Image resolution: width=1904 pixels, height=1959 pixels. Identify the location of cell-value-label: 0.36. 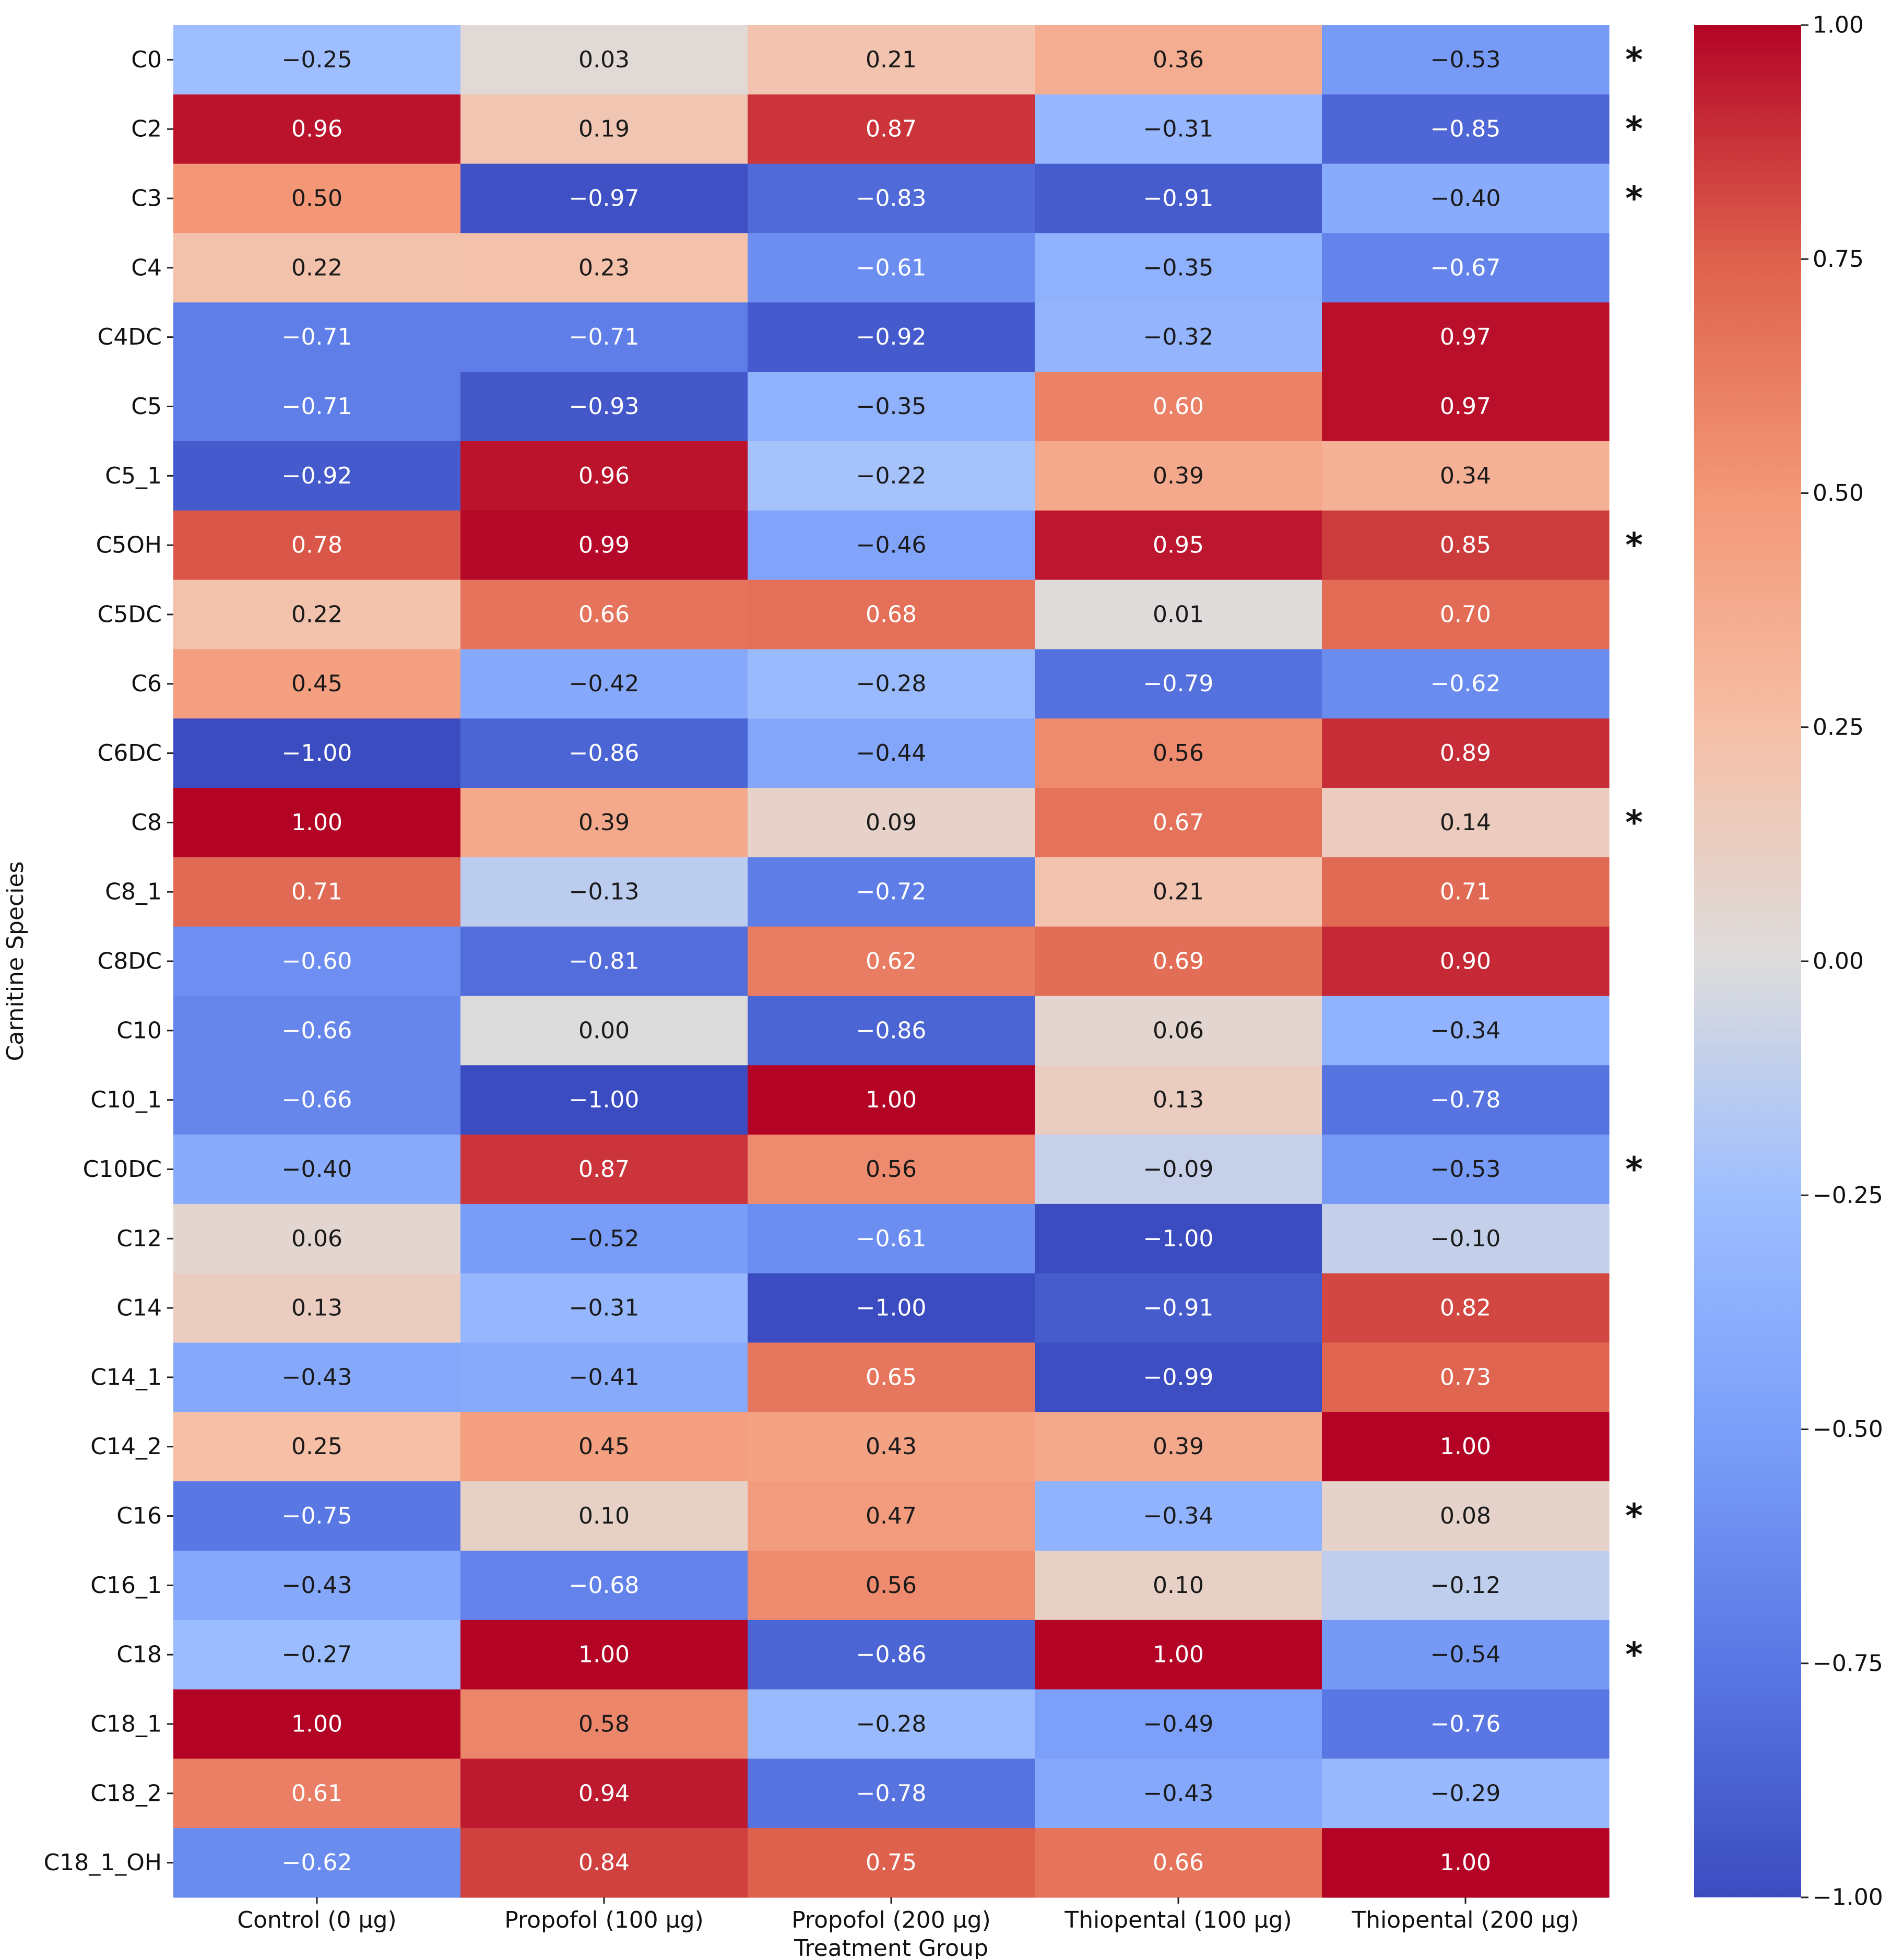
(1178, 59).